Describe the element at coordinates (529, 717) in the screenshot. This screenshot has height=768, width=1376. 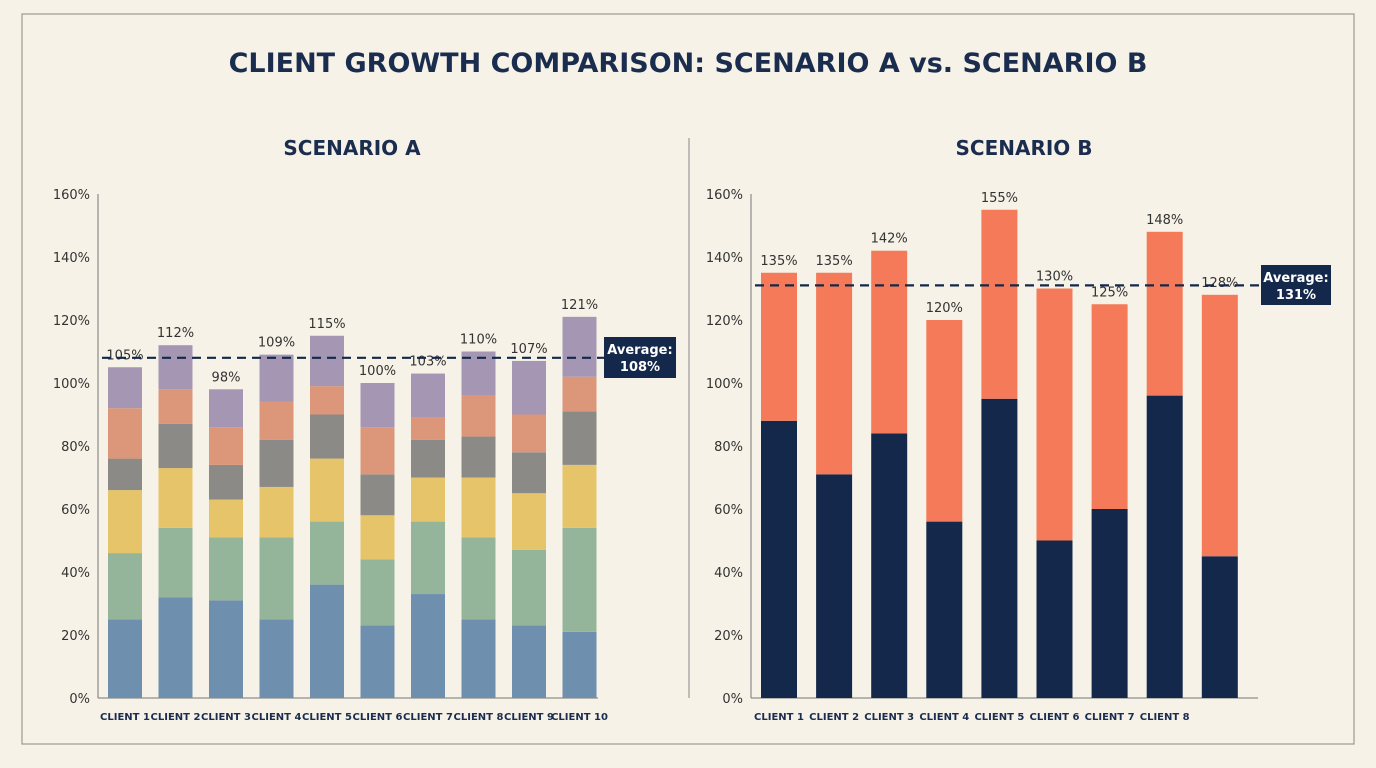
I see `category-label: CLIENT 9` at that location.